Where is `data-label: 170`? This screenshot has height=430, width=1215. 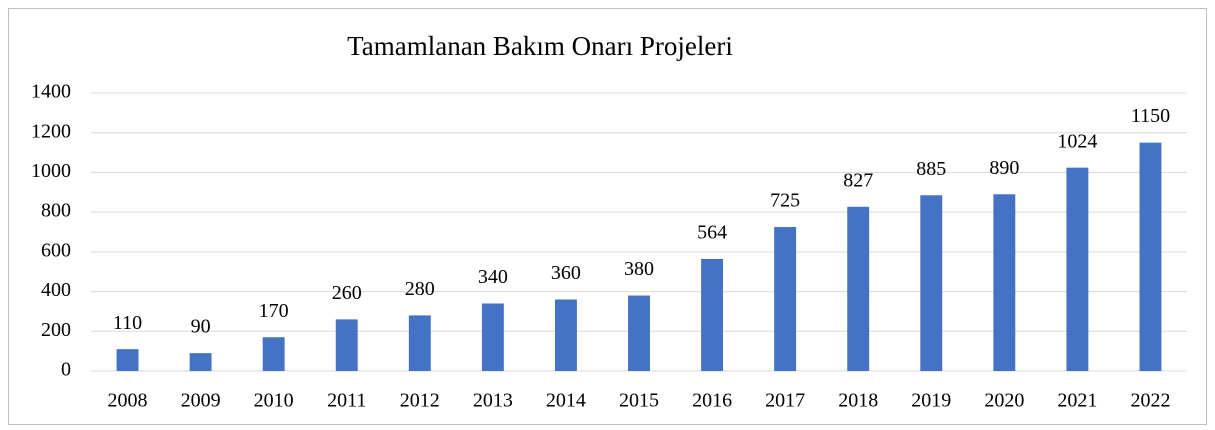
data-label: 170 is located at coordinates (274, 311).